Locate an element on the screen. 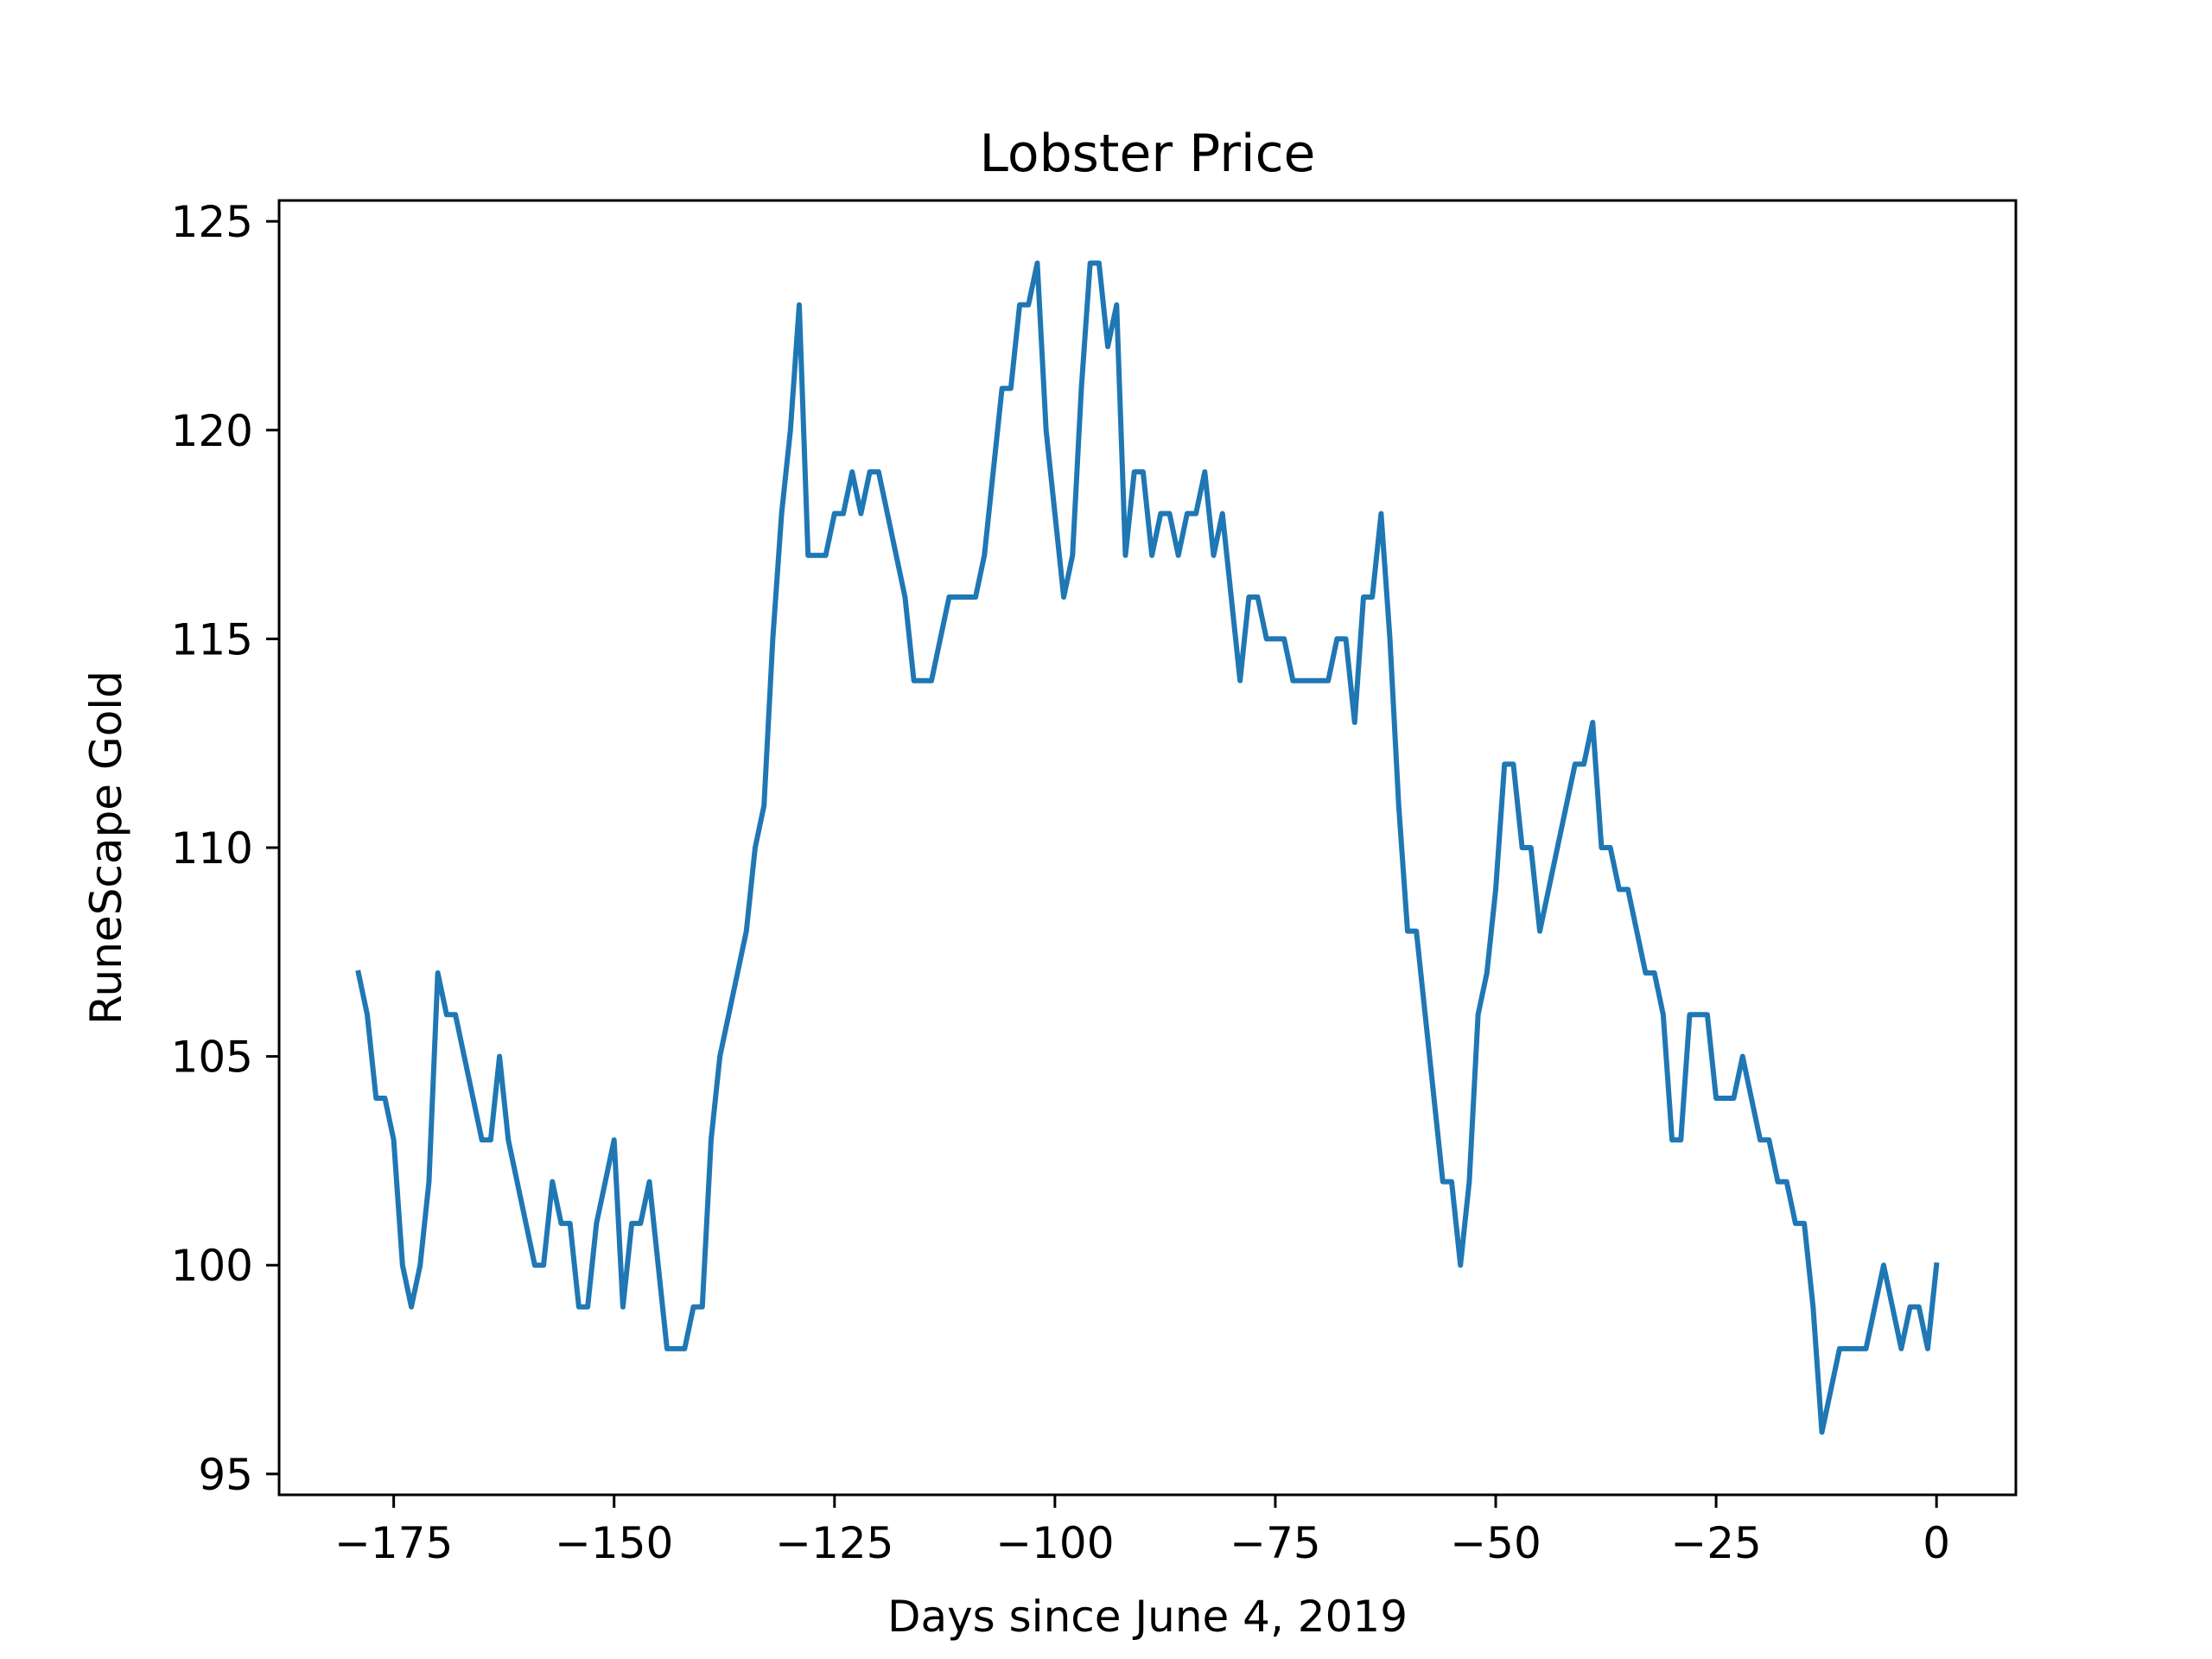 Image resolution: width=2212 pixels, height=1659 pixels. x-tick-label: 0 is located at coordinates (1936, 1543).